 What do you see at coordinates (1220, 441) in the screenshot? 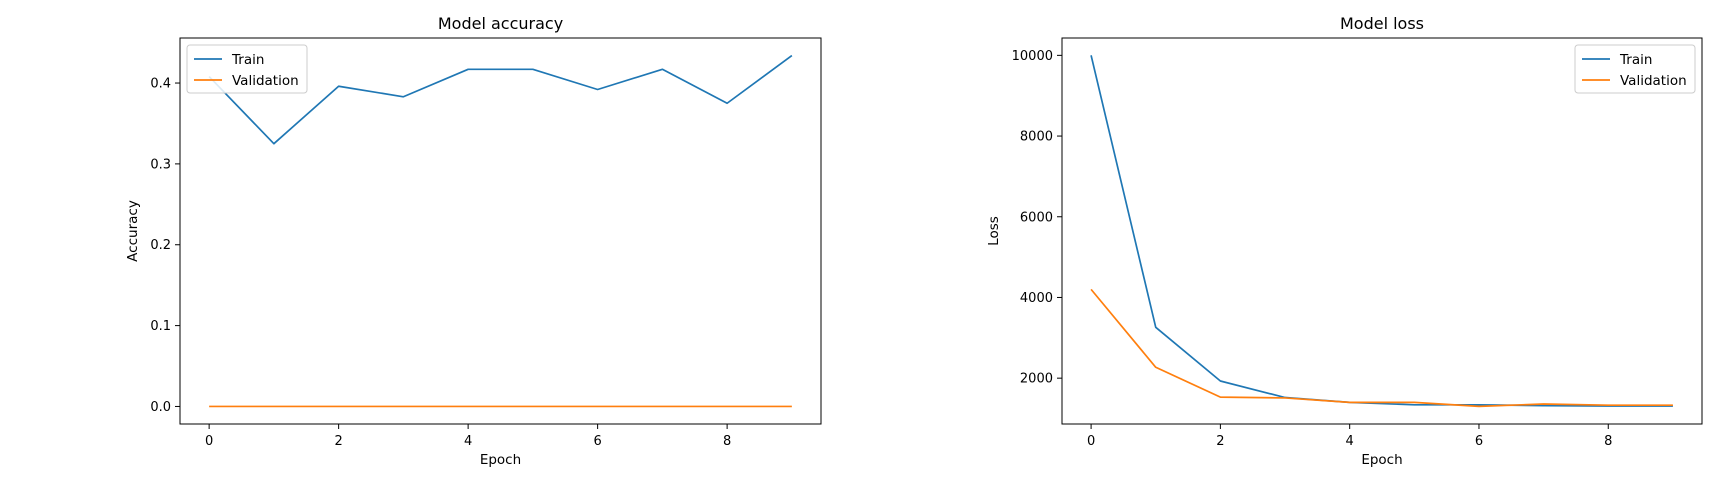
I see `loss-x-tick-label: 2` at bounding box center [1220, 441].